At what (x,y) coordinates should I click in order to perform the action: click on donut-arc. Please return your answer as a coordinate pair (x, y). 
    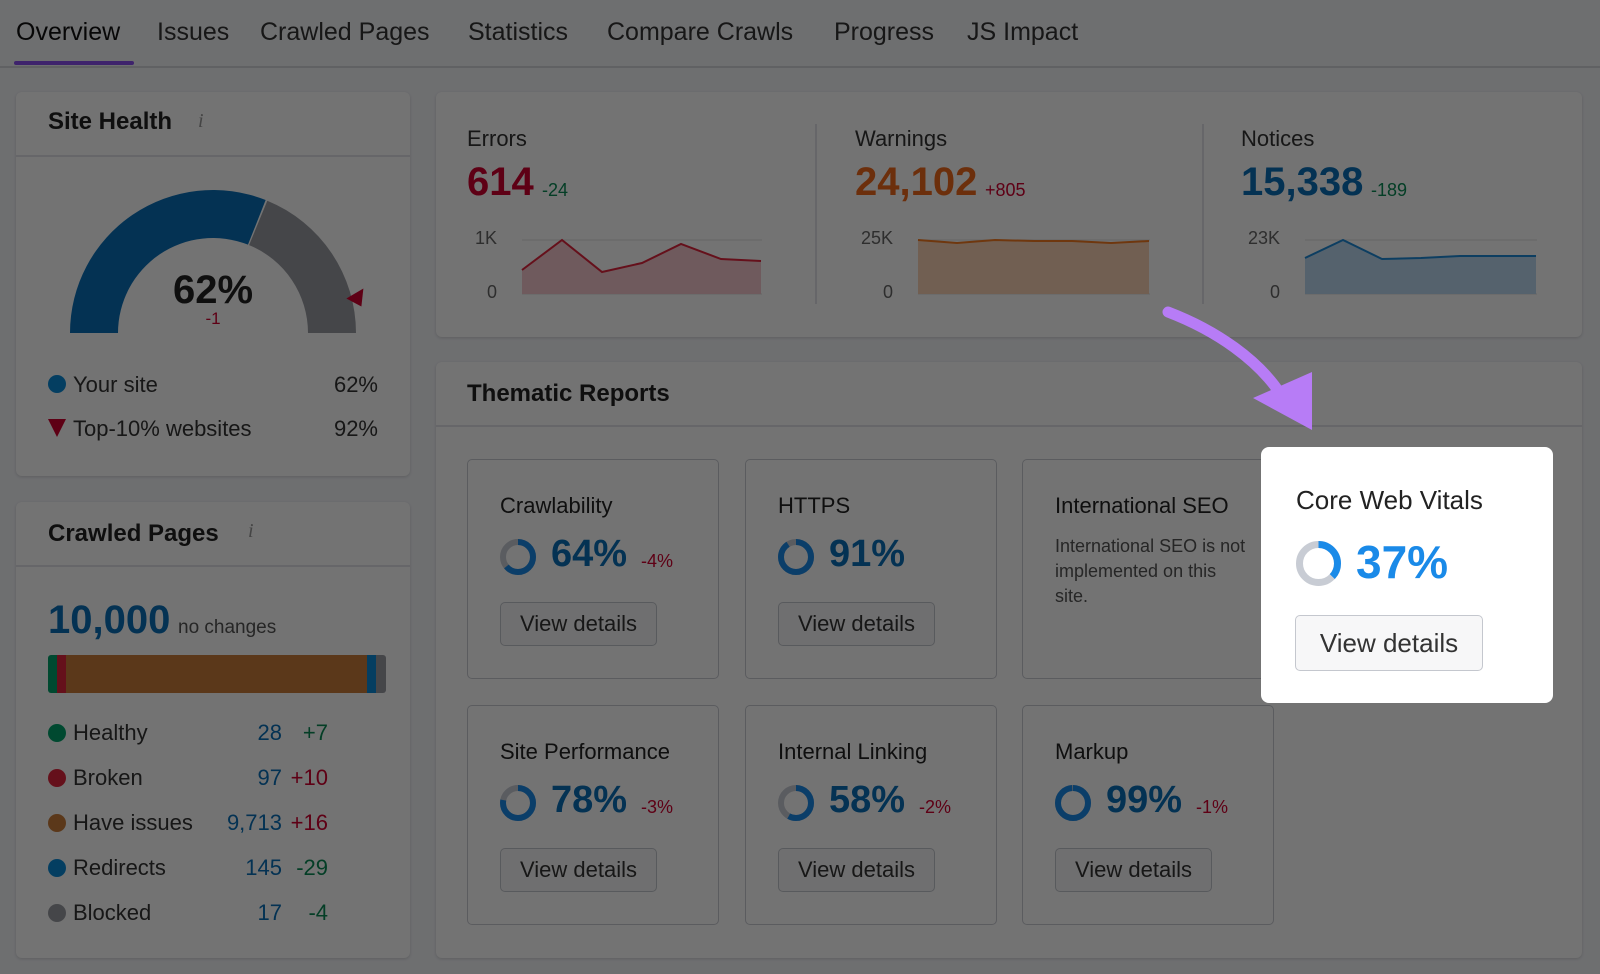
    Looking at the image, I should click on (1318, 563).